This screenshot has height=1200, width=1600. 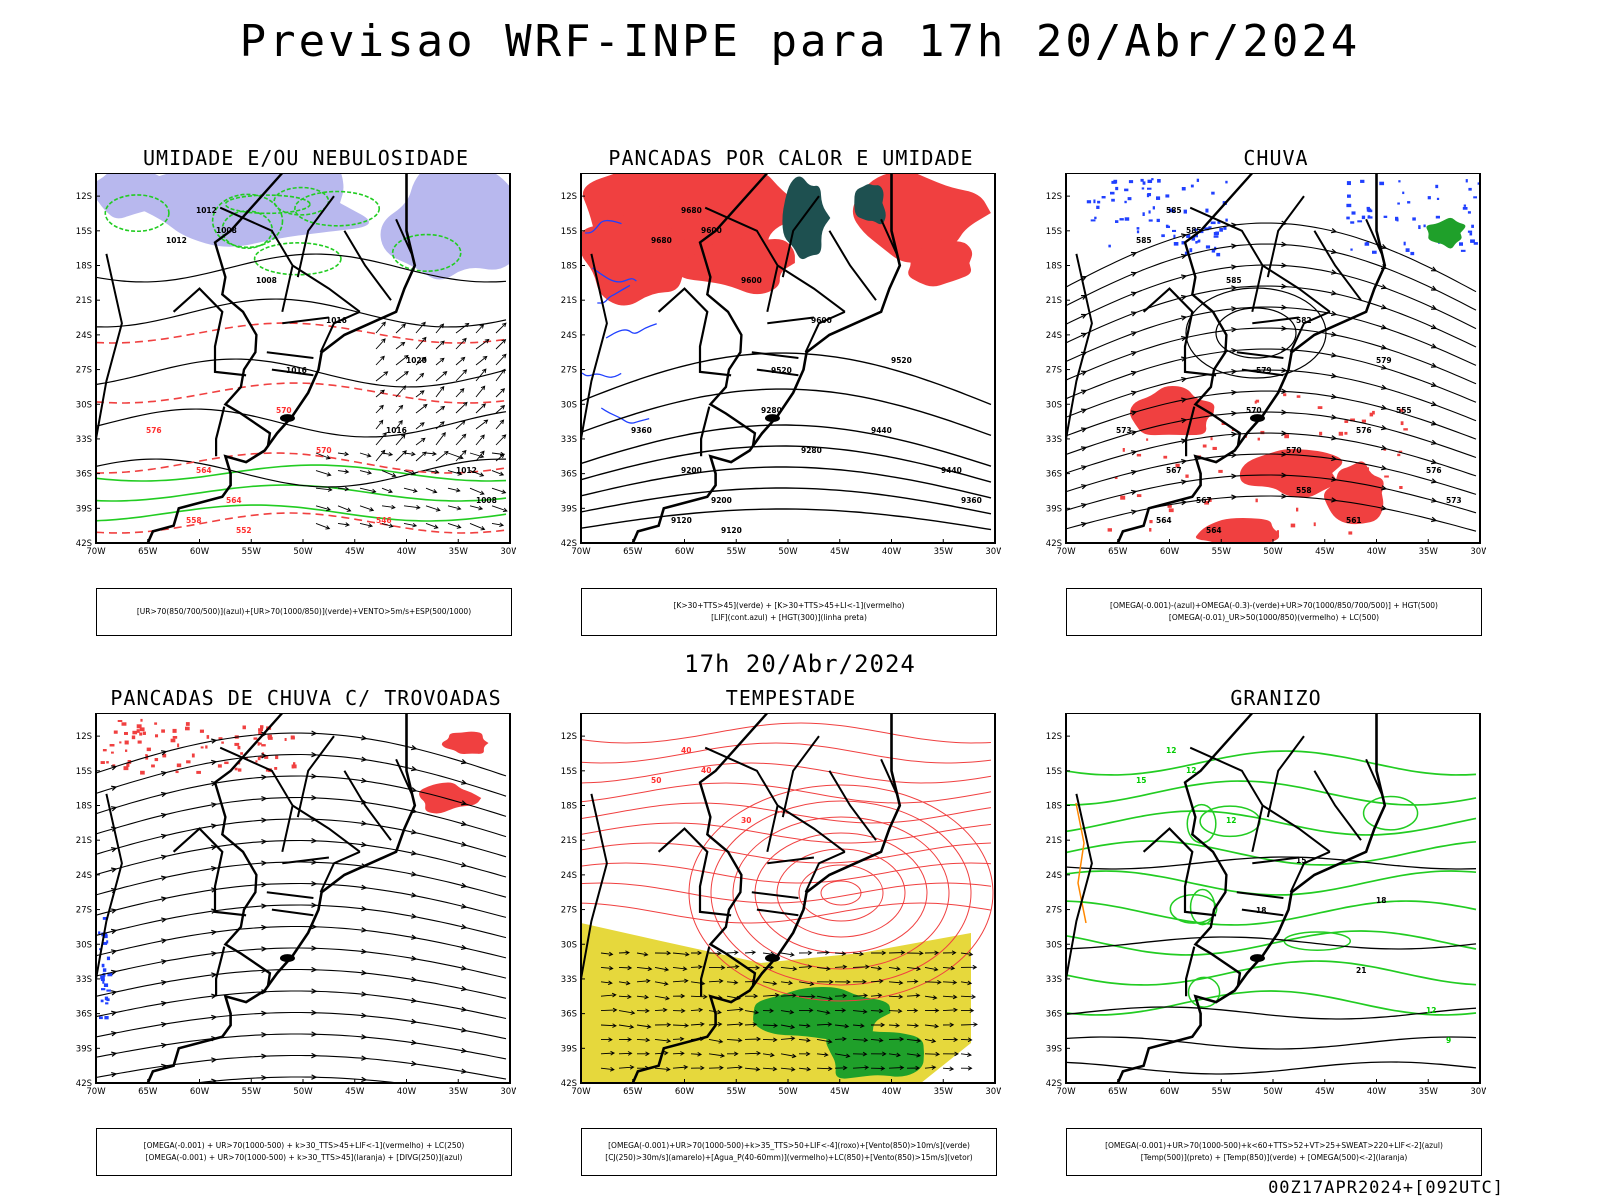 I want to click on lat-tick-label: 12S, so click(x=569, y=197).